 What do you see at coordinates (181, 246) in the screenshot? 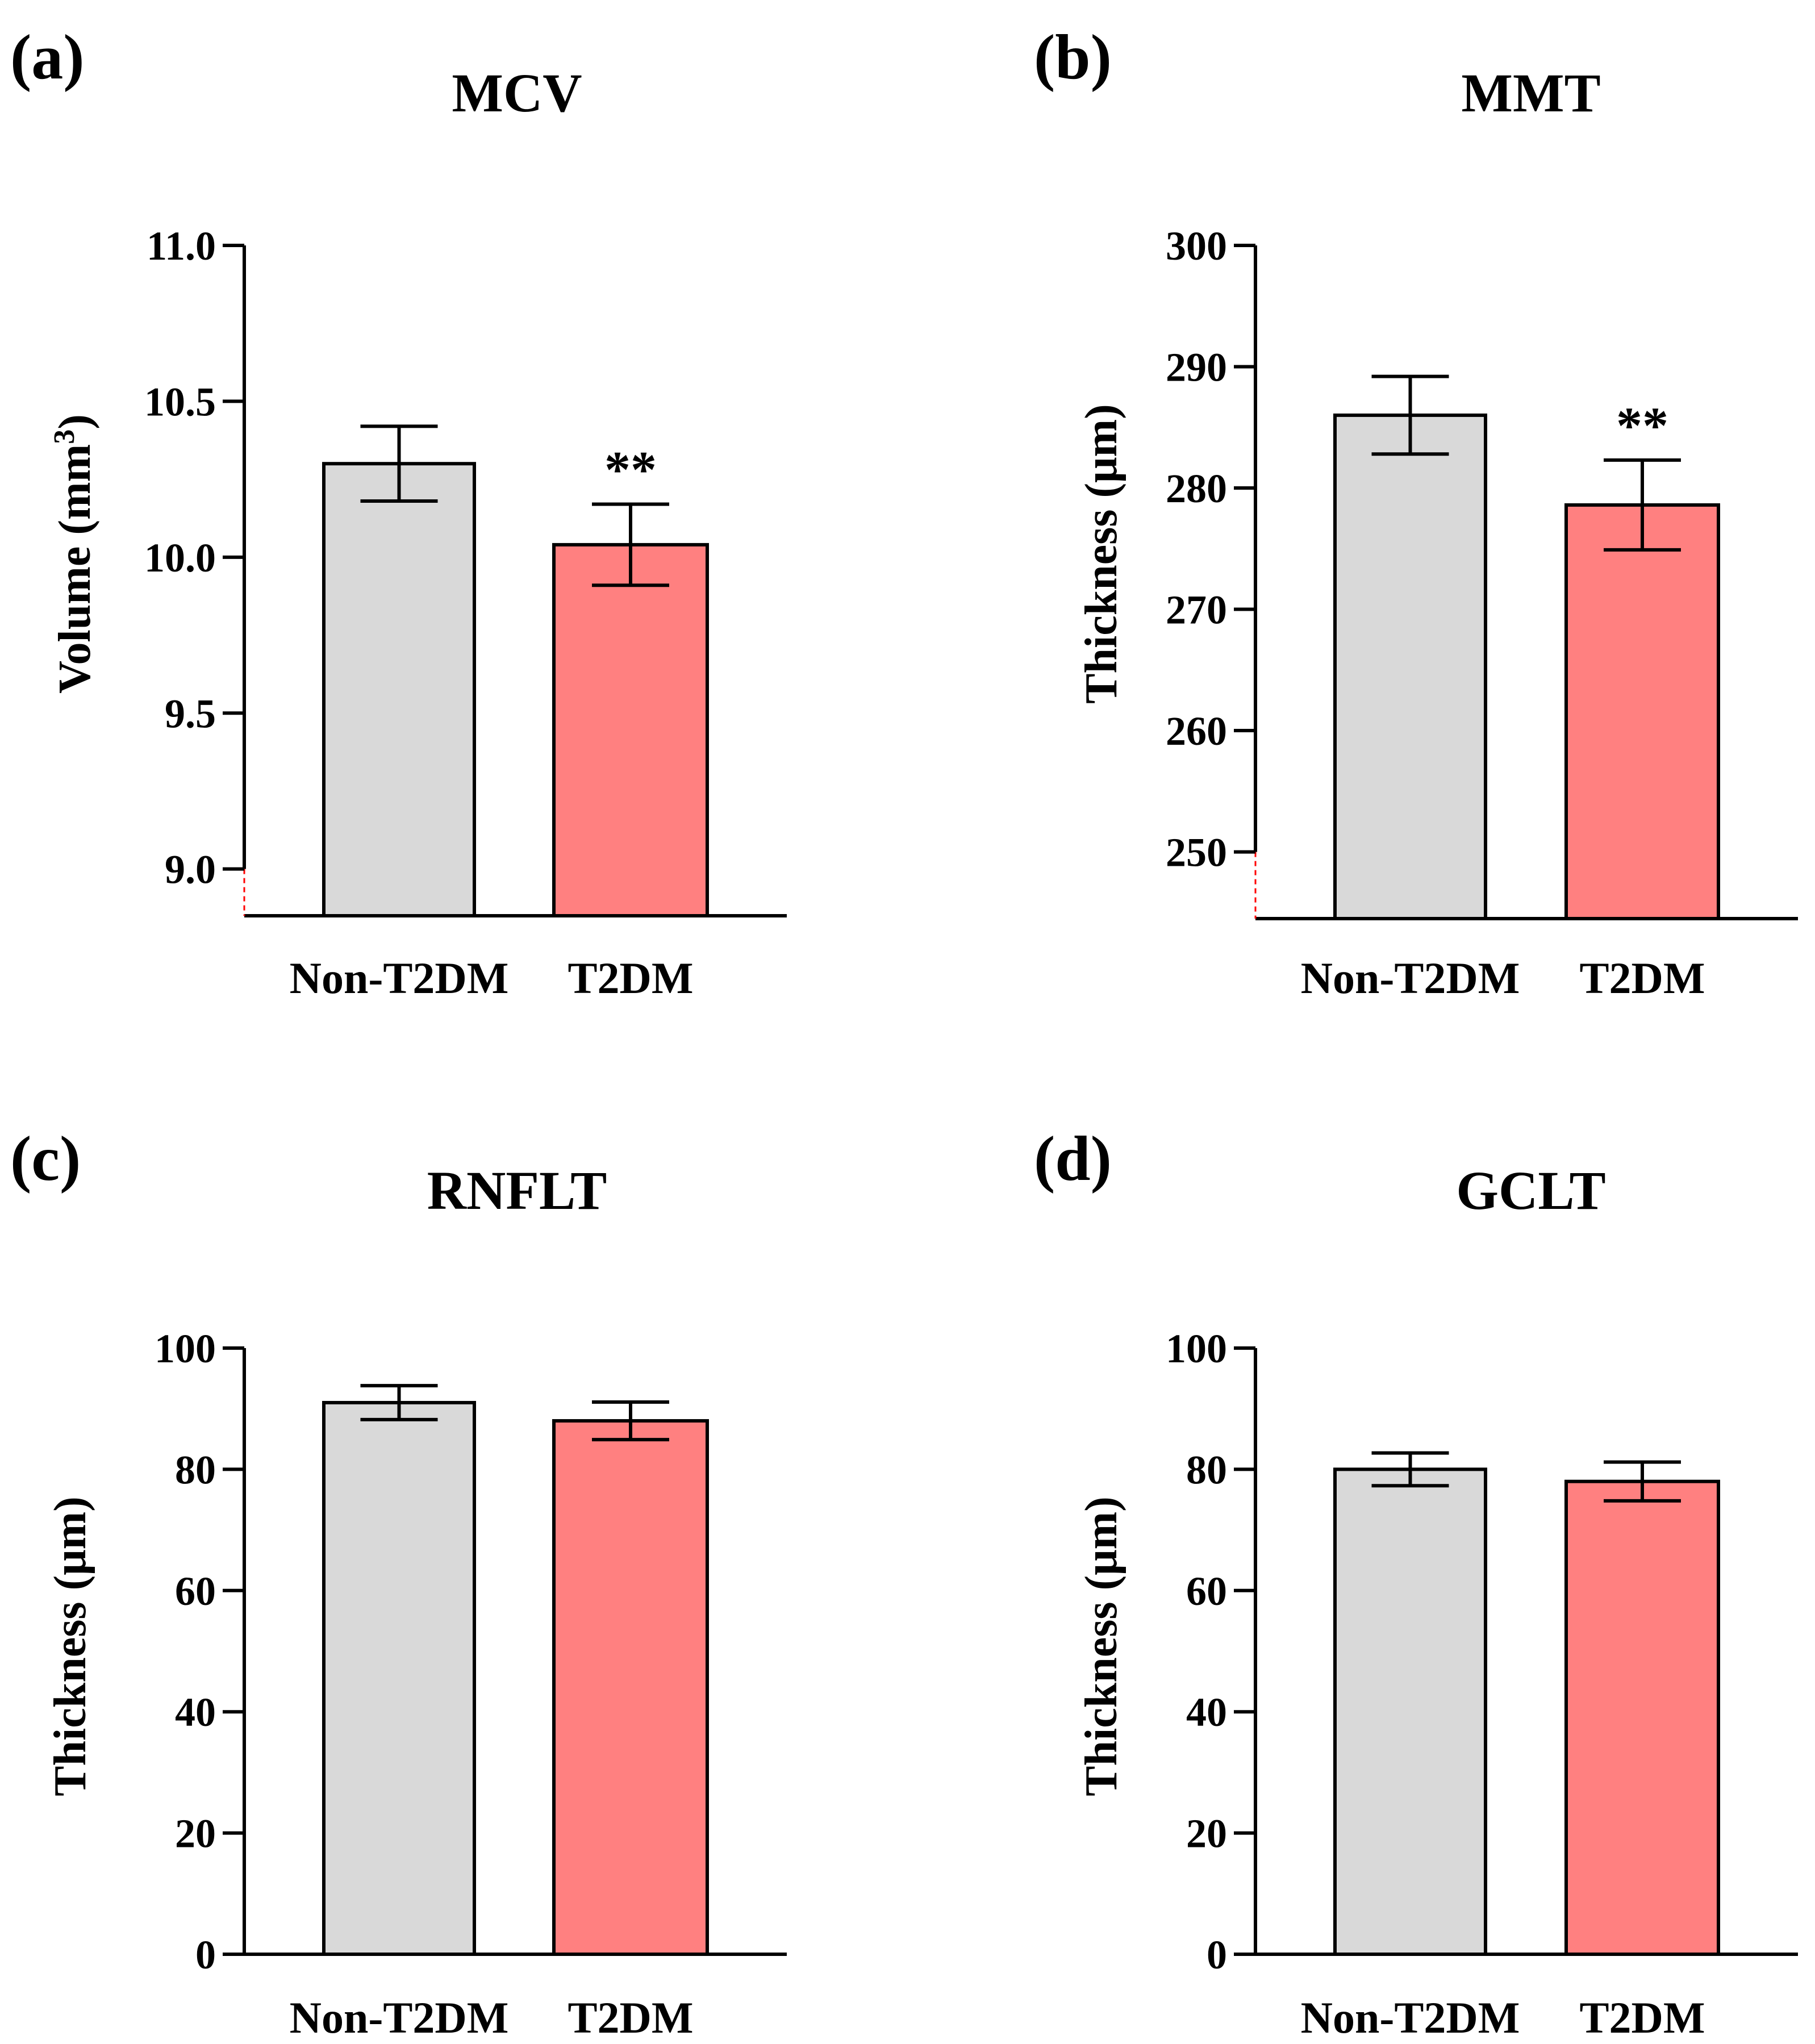
I see `y-tick-label: 11.0` at bounding box center [181, 246].